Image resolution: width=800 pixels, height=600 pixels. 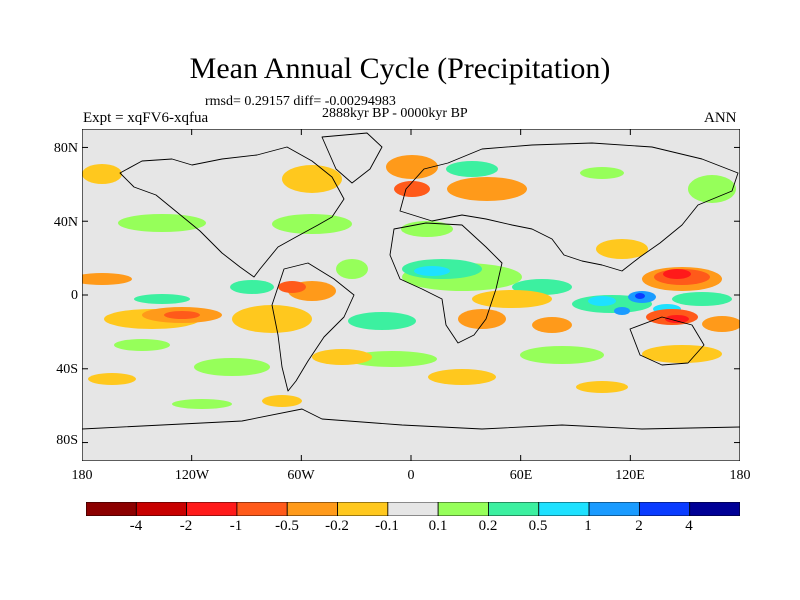 What do you see at coordinates (300, 101) in the screenshot?
I see `stats-text: rmsd= 0.29157 diff= -0.00294983` at bounding box center [300, 101].